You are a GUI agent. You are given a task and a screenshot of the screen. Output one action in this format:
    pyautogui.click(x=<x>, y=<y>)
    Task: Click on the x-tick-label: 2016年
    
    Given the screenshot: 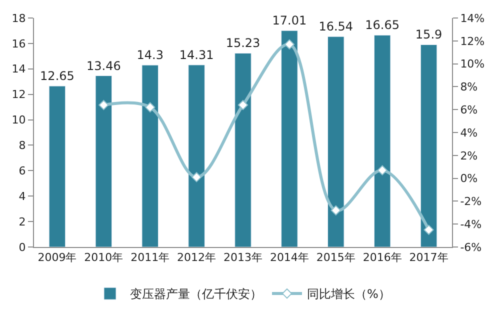 What is the action you would take?
    pyautogui.click(x=382, y=257)
    